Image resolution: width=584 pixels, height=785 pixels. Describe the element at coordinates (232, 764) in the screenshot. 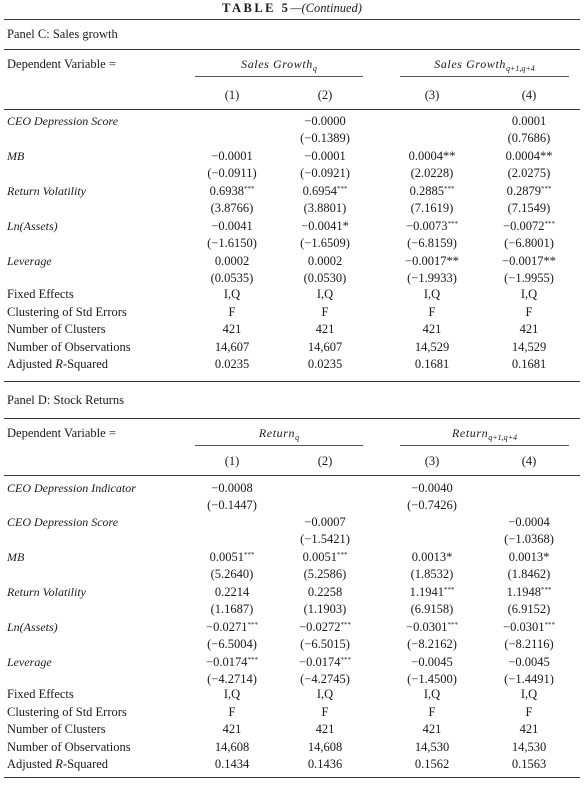

I see `panel_d-table-cell: 0.1434` at that location.